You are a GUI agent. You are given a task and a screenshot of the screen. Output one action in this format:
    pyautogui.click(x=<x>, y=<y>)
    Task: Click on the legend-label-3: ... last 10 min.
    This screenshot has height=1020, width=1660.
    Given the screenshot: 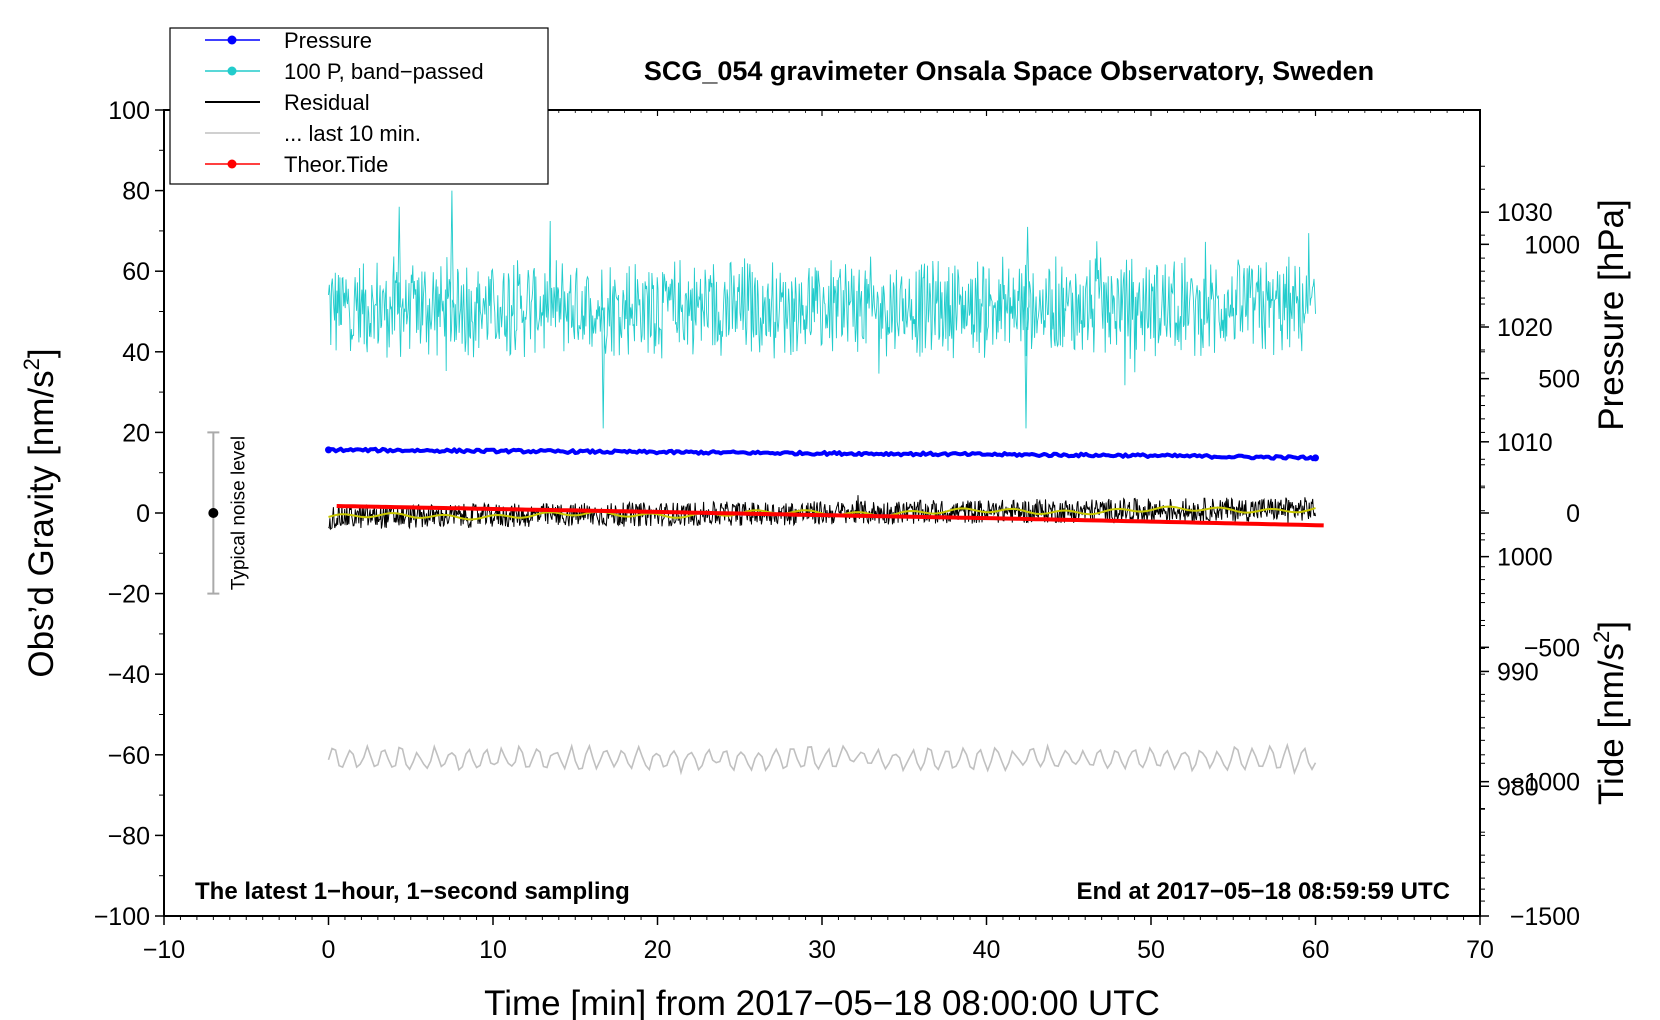 What is the action you would take?
    pyautogui.click(x=352, y=133)
    